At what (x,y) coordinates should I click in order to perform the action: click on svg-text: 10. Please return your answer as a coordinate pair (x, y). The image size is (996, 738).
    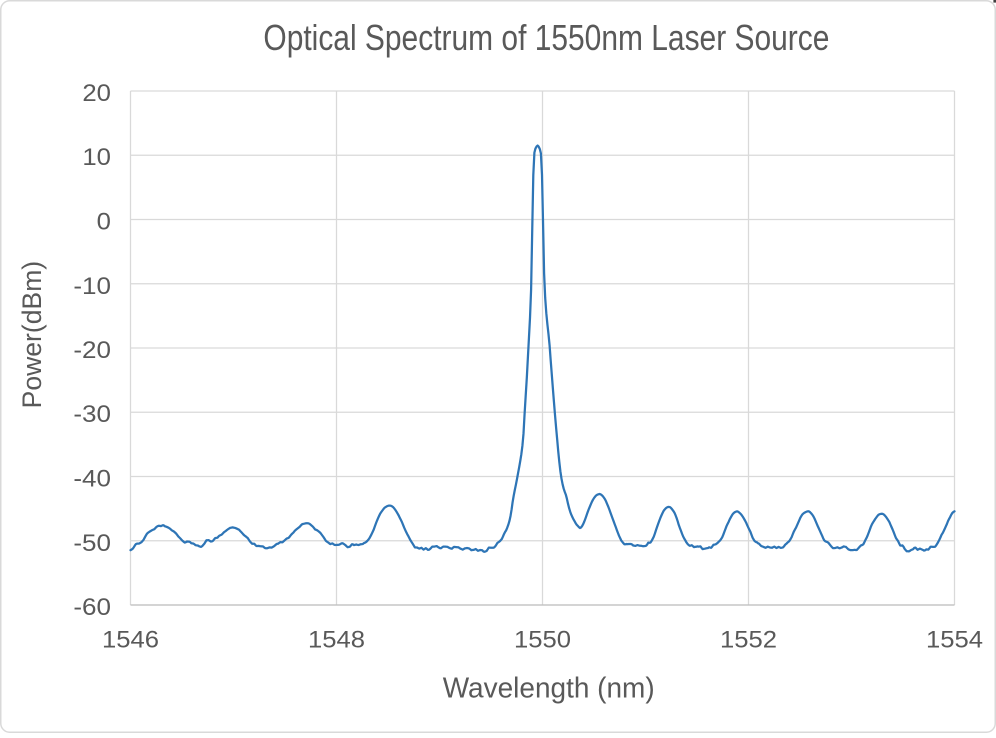
    Looking at the image, I should click on (96, 157).